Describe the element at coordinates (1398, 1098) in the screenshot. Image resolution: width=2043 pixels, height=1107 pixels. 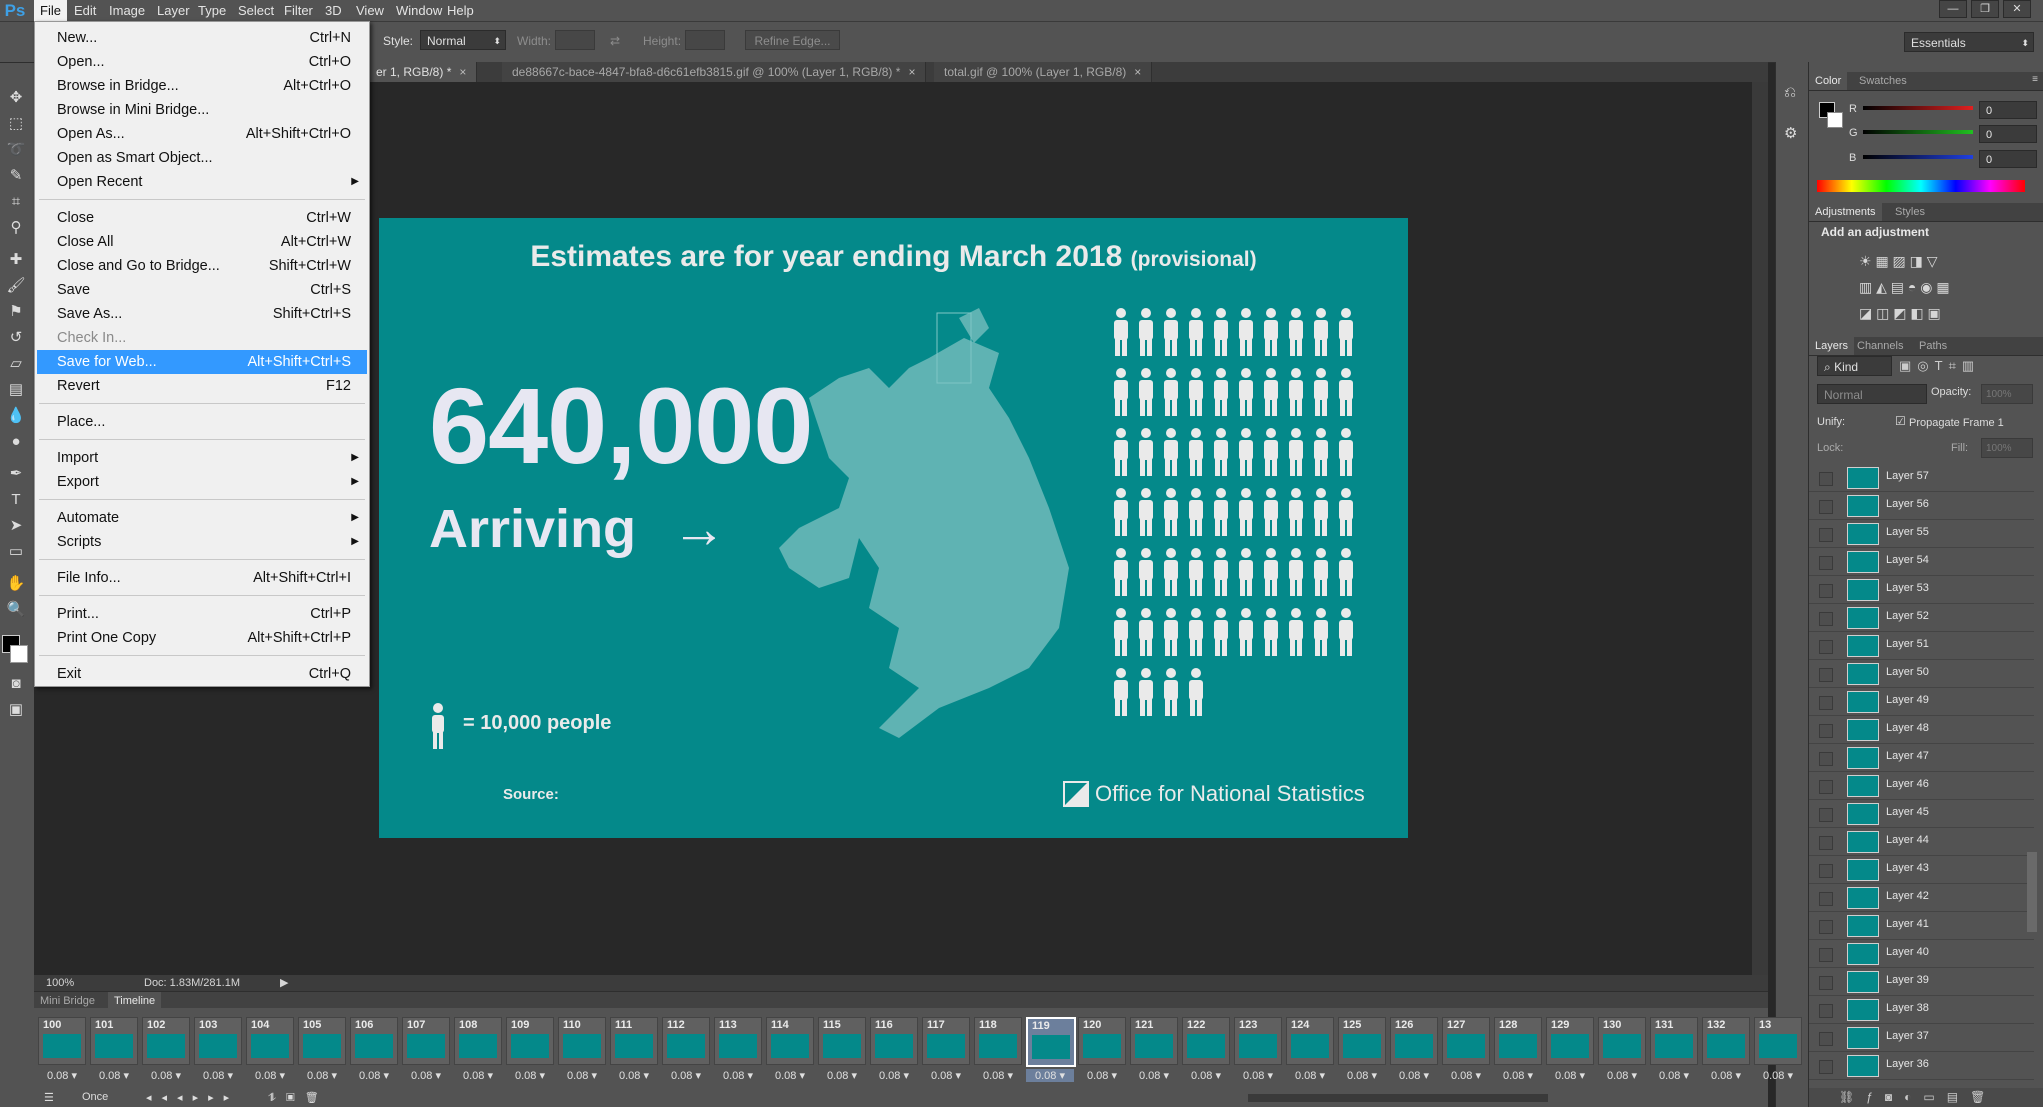
I see `timeline-scrollbar` at that location.